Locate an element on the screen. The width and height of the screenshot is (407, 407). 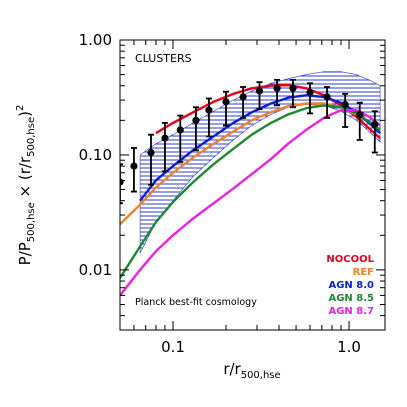
y-axis-title-part-4: 500,hse is located at coordinates (31, 137).